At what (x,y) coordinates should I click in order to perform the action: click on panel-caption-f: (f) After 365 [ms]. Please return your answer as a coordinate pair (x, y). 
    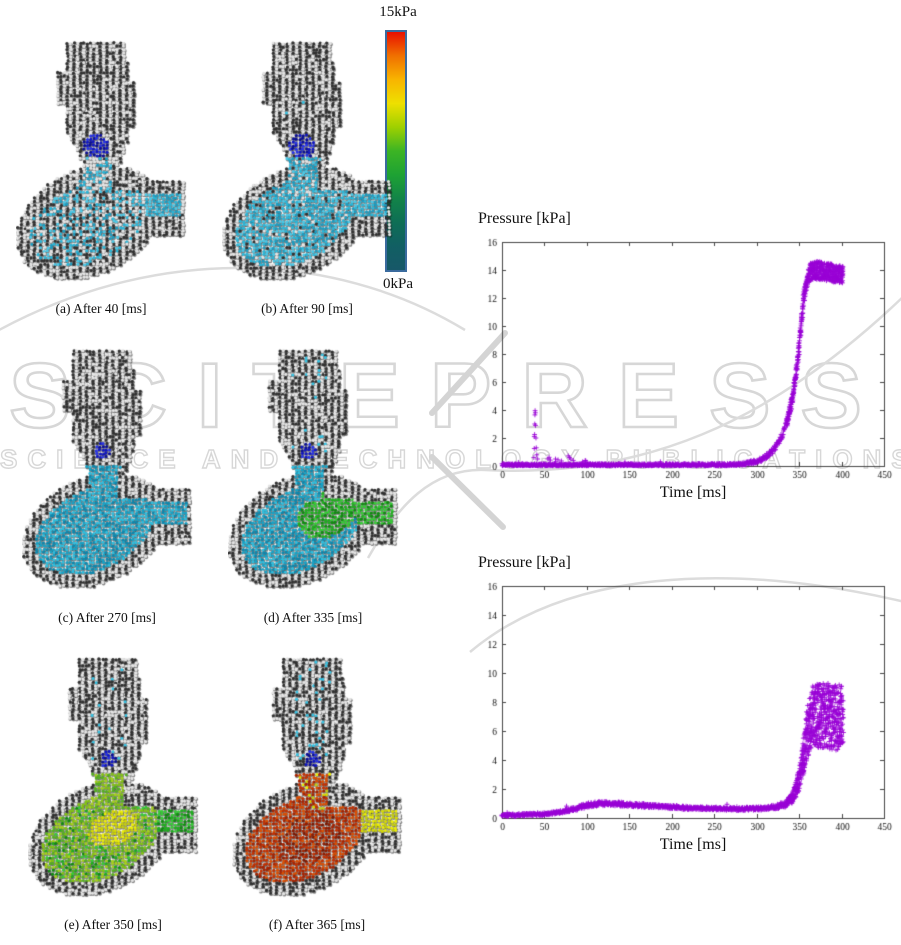
    Looking at the image, I should click on (317, 924).